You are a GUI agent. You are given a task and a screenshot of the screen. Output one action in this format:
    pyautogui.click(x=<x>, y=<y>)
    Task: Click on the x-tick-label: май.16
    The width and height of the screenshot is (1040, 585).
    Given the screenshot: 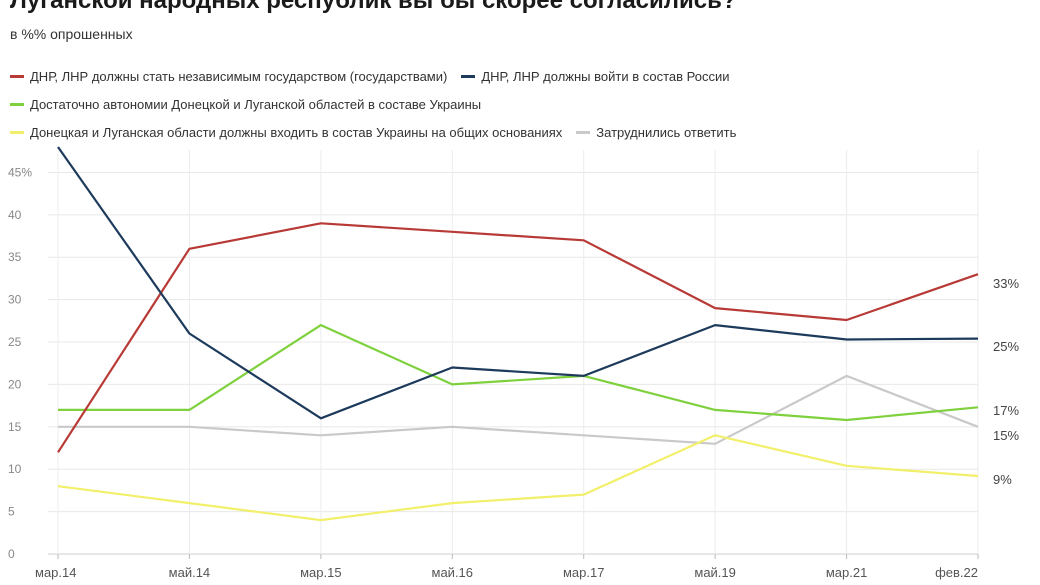 What is the action you would take?
    pyautogui.click(x=453, y=572)
    